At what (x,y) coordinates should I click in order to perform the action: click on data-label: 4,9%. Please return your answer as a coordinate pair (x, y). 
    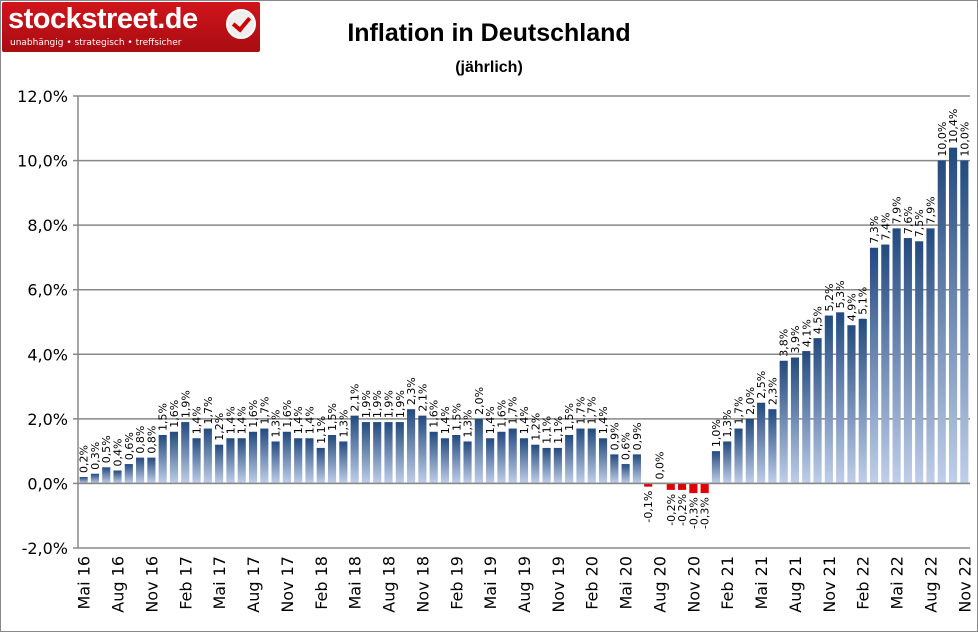
    Looking at the image, I should click on (851, 307).